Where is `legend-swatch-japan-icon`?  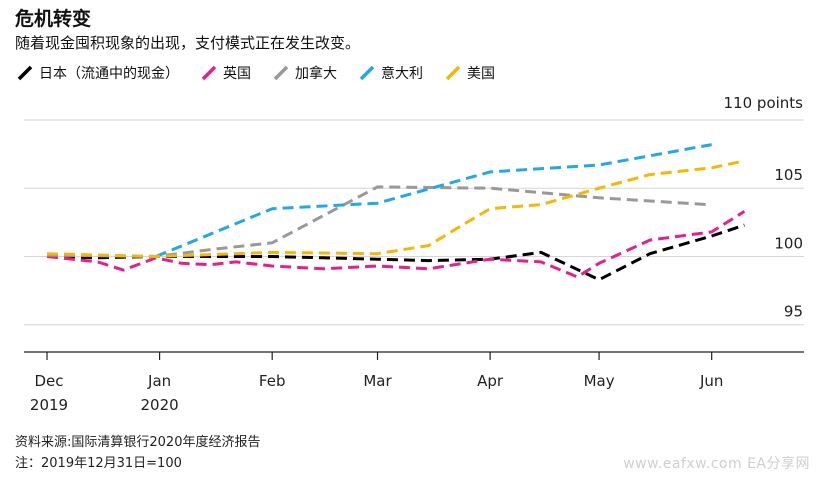 legend-swatch-japan-icon is located at coordinates (25, 73).